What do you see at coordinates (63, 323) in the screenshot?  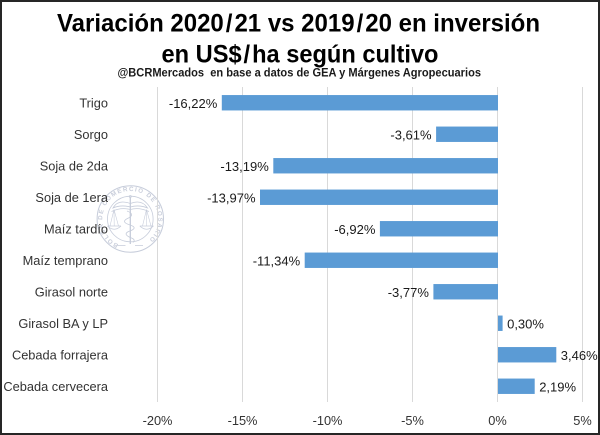 I see `svg-text: Girasol BA y LP` at bounding box center [63, 323].